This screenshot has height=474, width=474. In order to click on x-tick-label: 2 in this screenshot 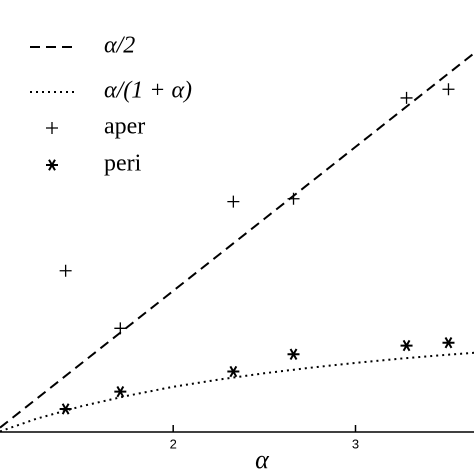, I will do `click(173, 443)`.